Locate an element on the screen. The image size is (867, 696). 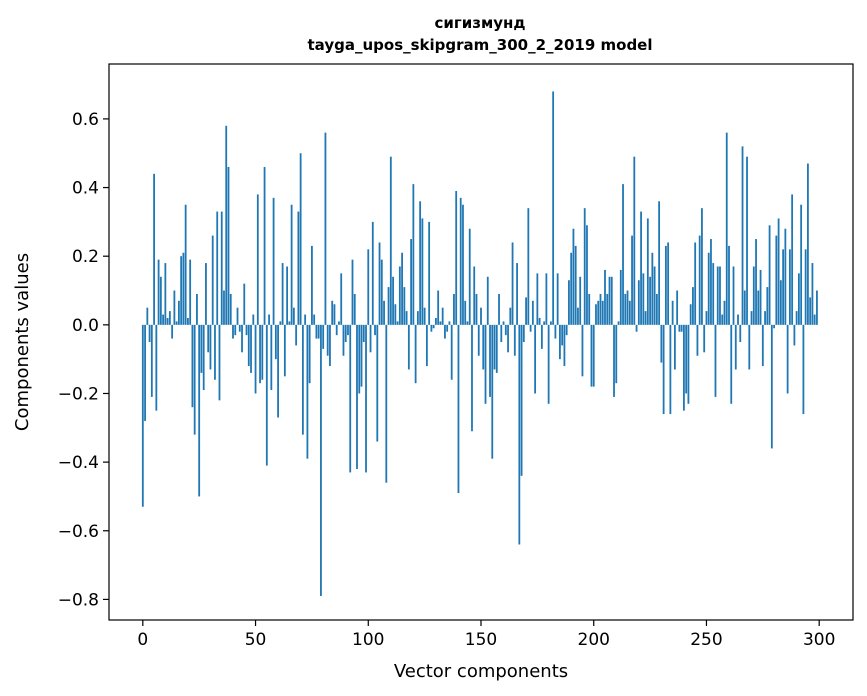
x-tick-label: 250 is located at coordinates (706, 640).